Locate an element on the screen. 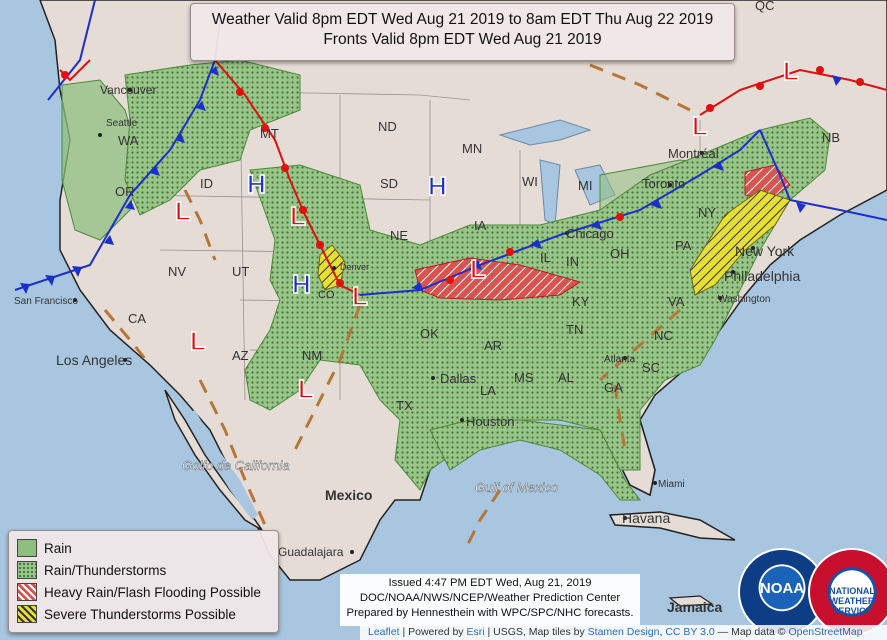 This screenshot has height=640, width=887. label-montreal: Montréal is located at coordinates (693, 153).